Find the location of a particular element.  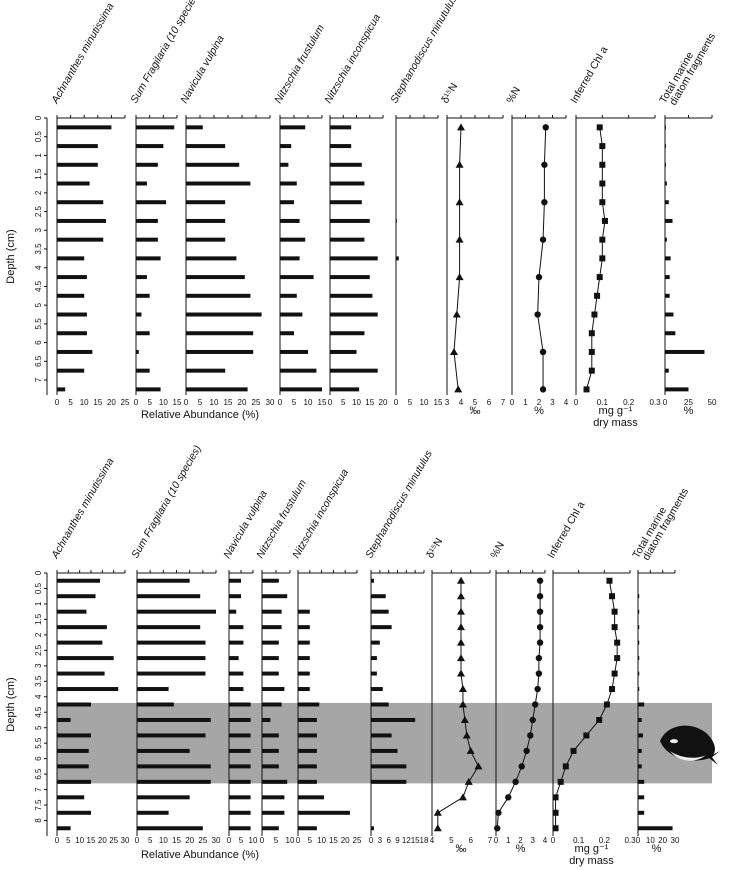

whale-belly is located at coordinates (688, 756).